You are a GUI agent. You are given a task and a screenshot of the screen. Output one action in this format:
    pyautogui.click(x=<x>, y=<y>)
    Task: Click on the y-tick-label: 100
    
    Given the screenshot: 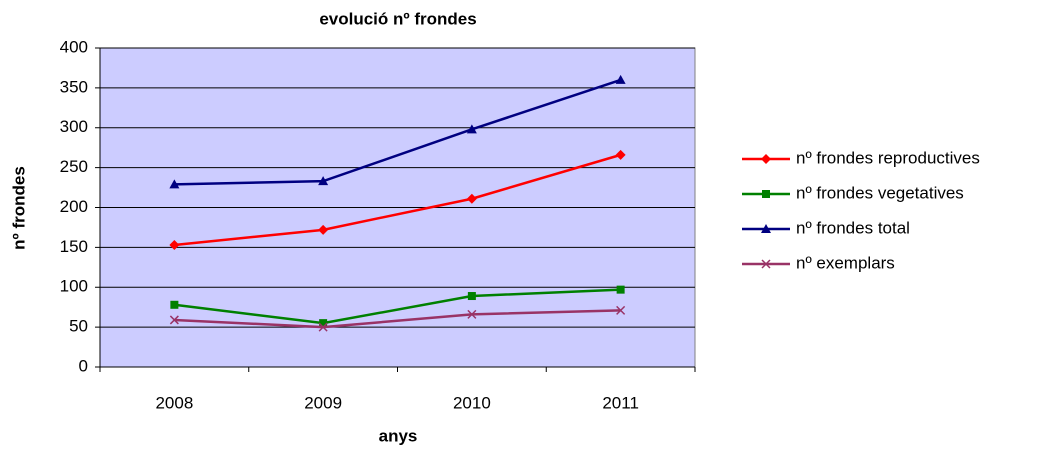 What is the action you would take?
    pyautogui.click(x=74, y=286)
    